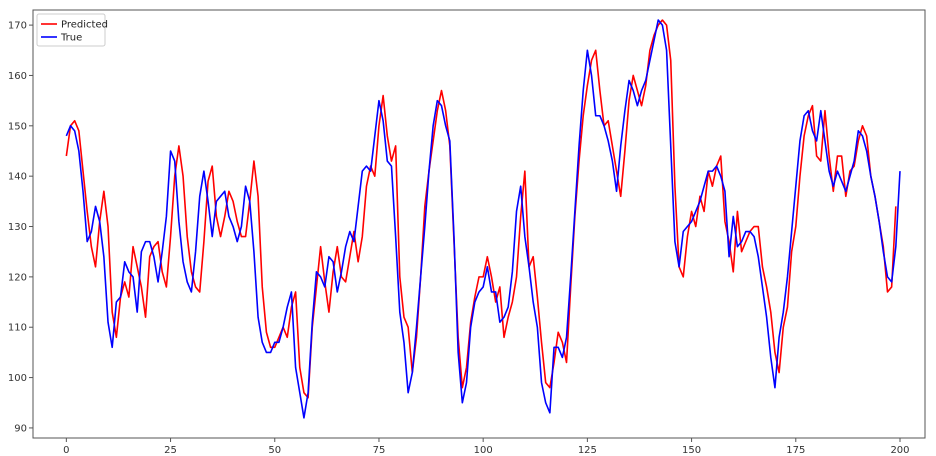 The height and width of the screenshot is (456, 936). What do you see at coordinates (17, 277) in the screenshot?
I see `y-tick-label: 120` at bounding box center [17, 277].